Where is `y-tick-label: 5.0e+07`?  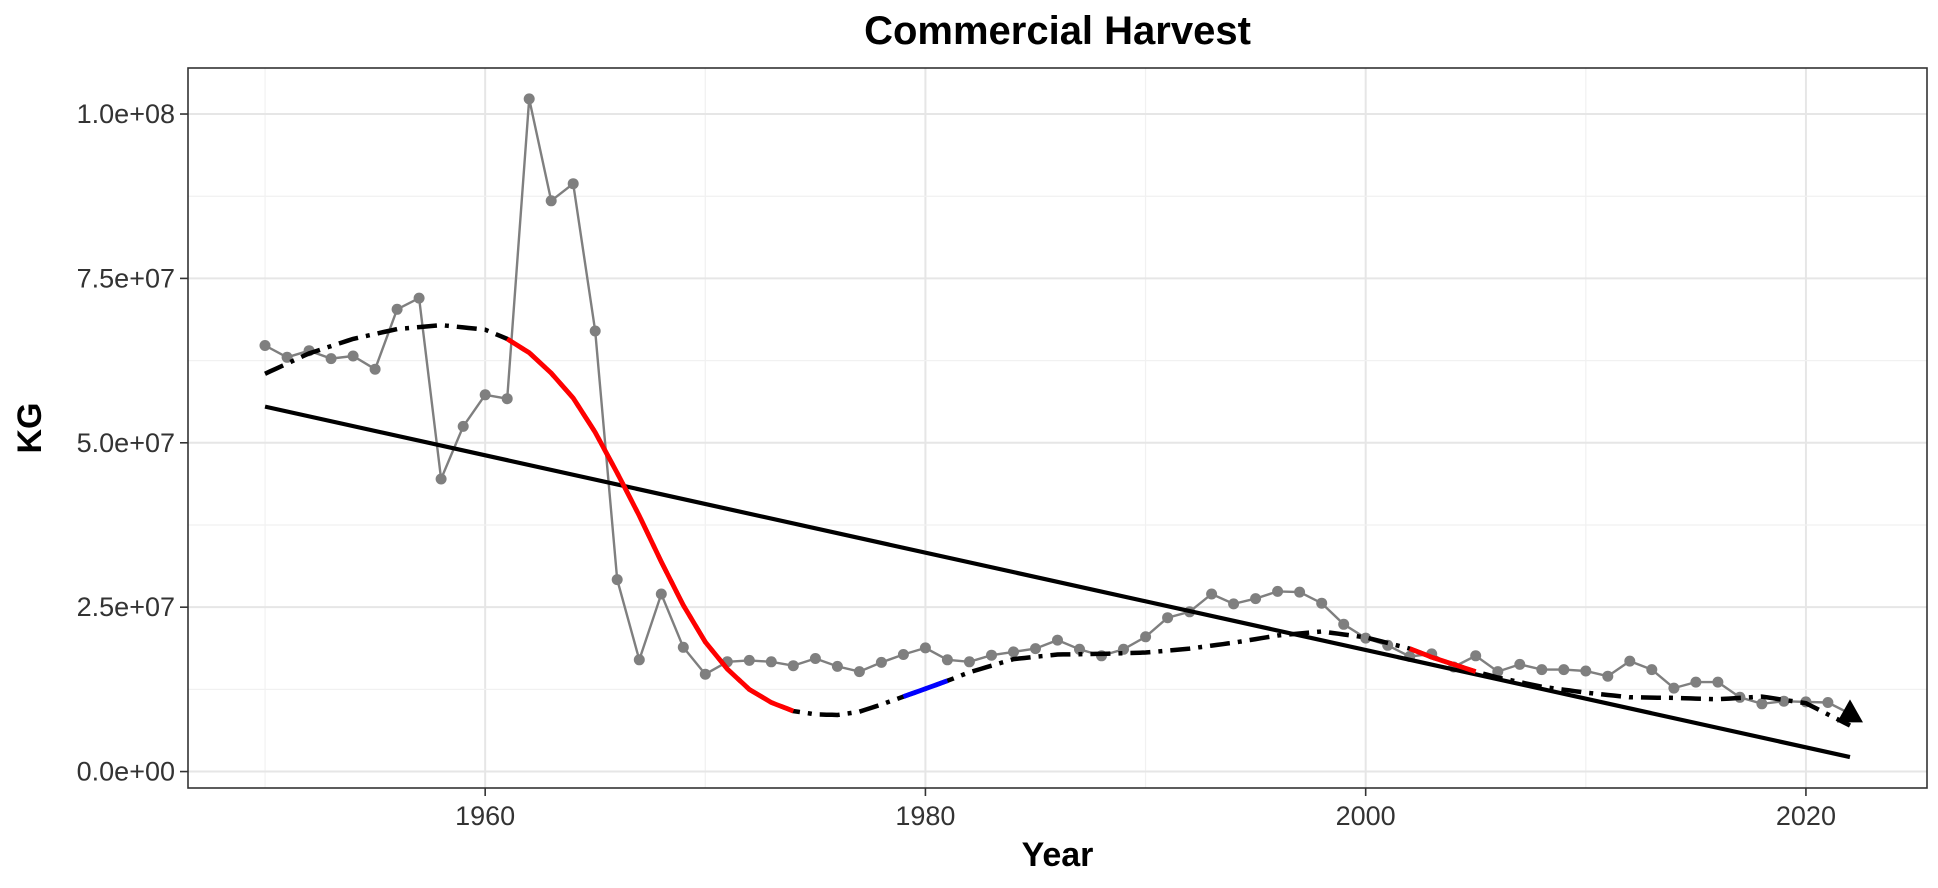 y-tick-label: 5.0e+07 is located at coordinates (126, 443).